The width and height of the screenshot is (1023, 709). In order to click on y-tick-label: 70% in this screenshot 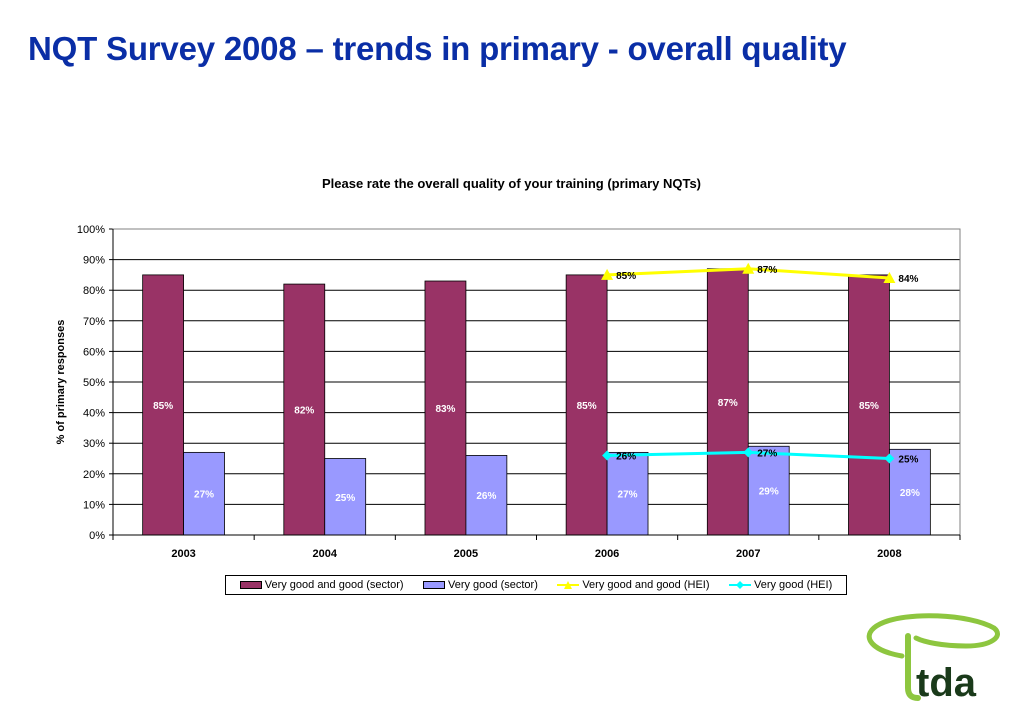, I will do `click(94, 322)`.